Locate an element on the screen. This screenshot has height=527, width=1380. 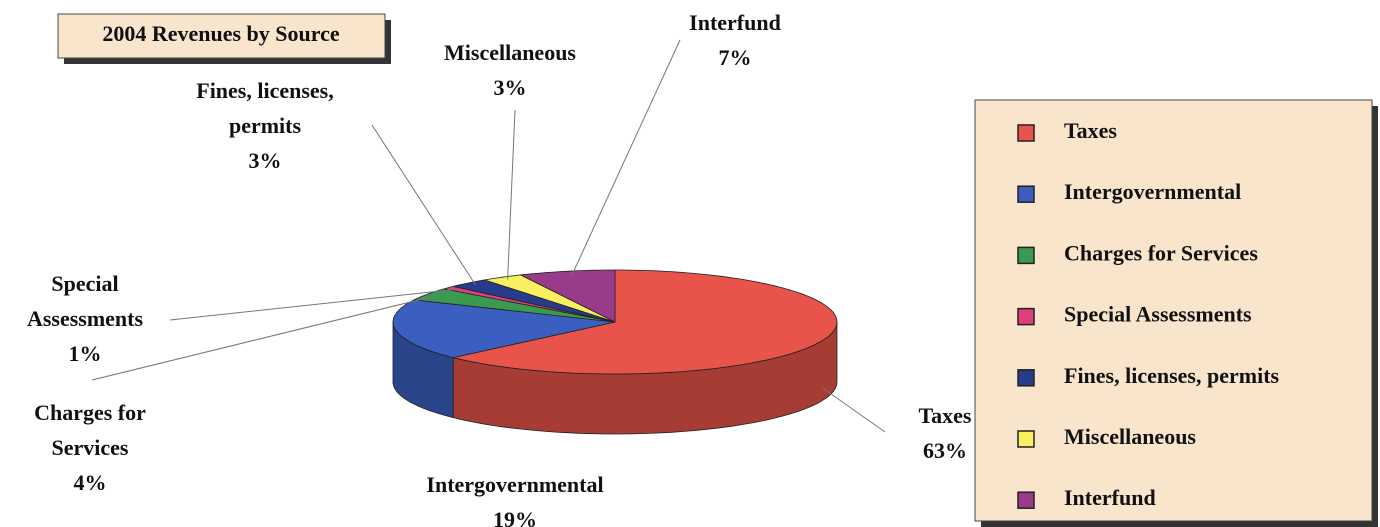
slice-label: Fines, licenses, permits is located at coordinates (265, 108).